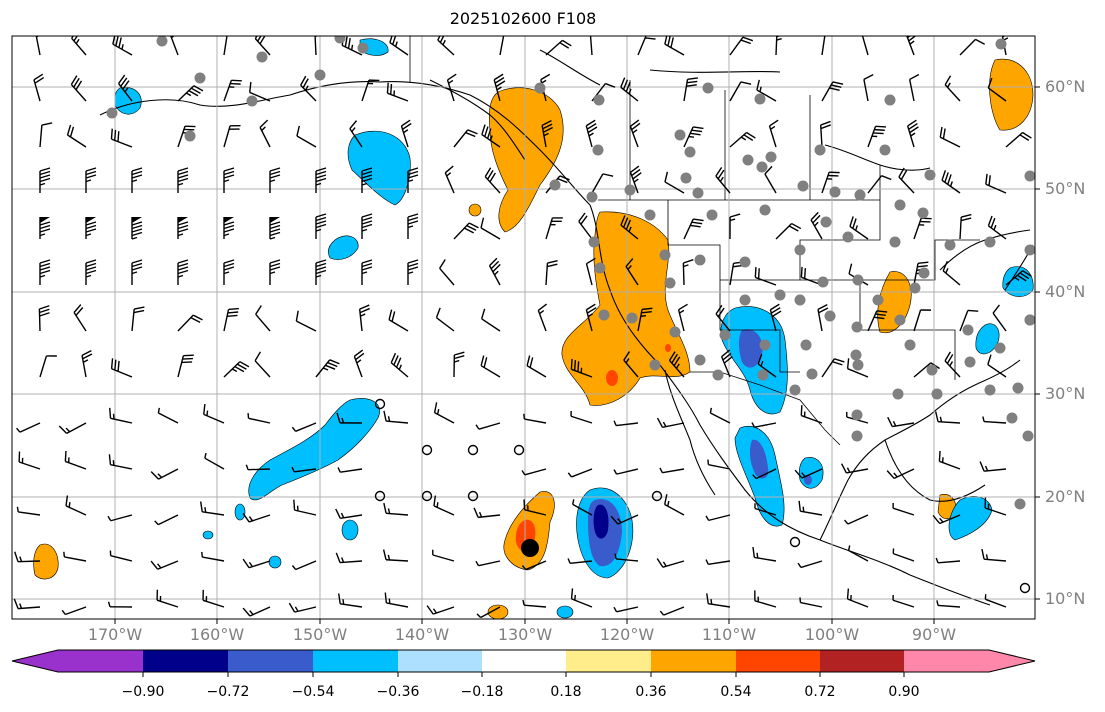  What do you see at coordinates (314, 449) in the screenshot?
I see `negative-region-subtropical` at bounding box center [314, 449].